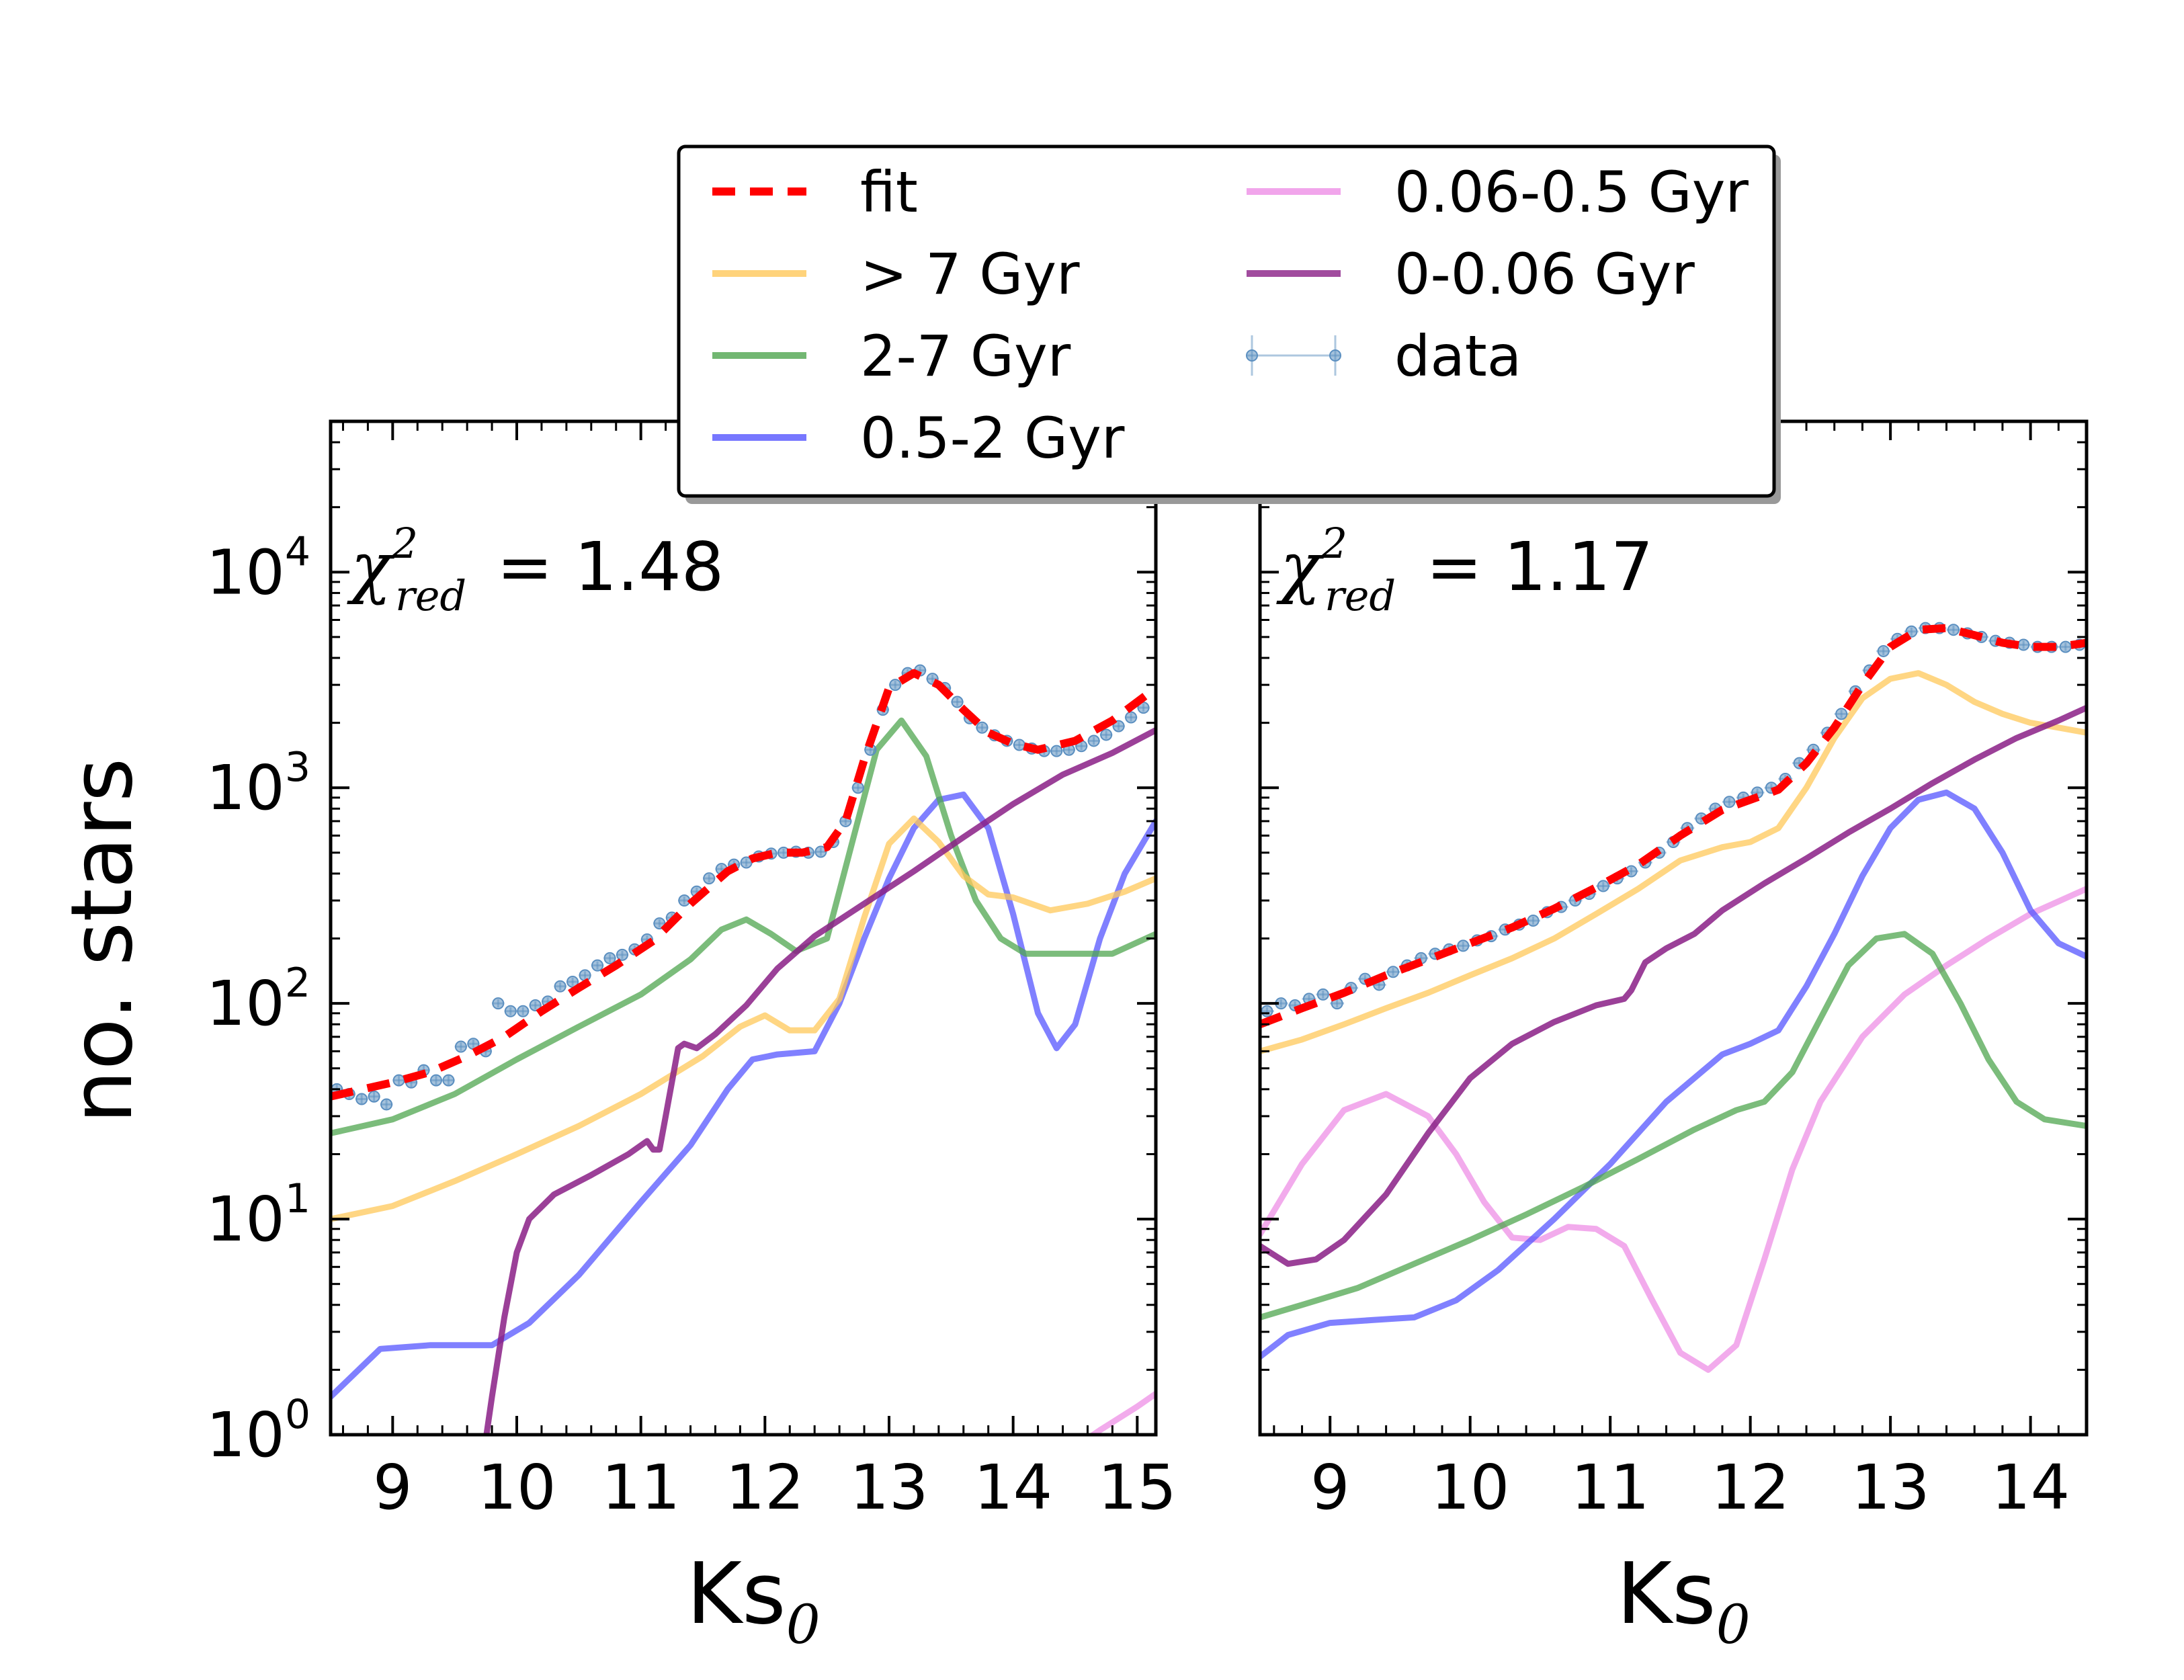  Describe the element at coordinates (993, 438) in the screenshot. I see `legend-label: 0.5-2 Gyr` at that location.